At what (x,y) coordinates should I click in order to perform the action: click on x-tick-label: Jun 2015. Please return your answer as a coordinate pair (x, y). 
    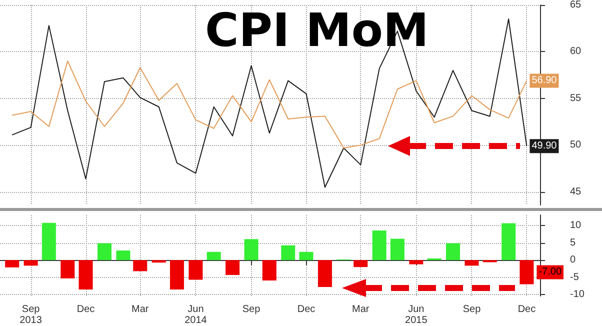
    Looking at the image, I should click on (416, 315).